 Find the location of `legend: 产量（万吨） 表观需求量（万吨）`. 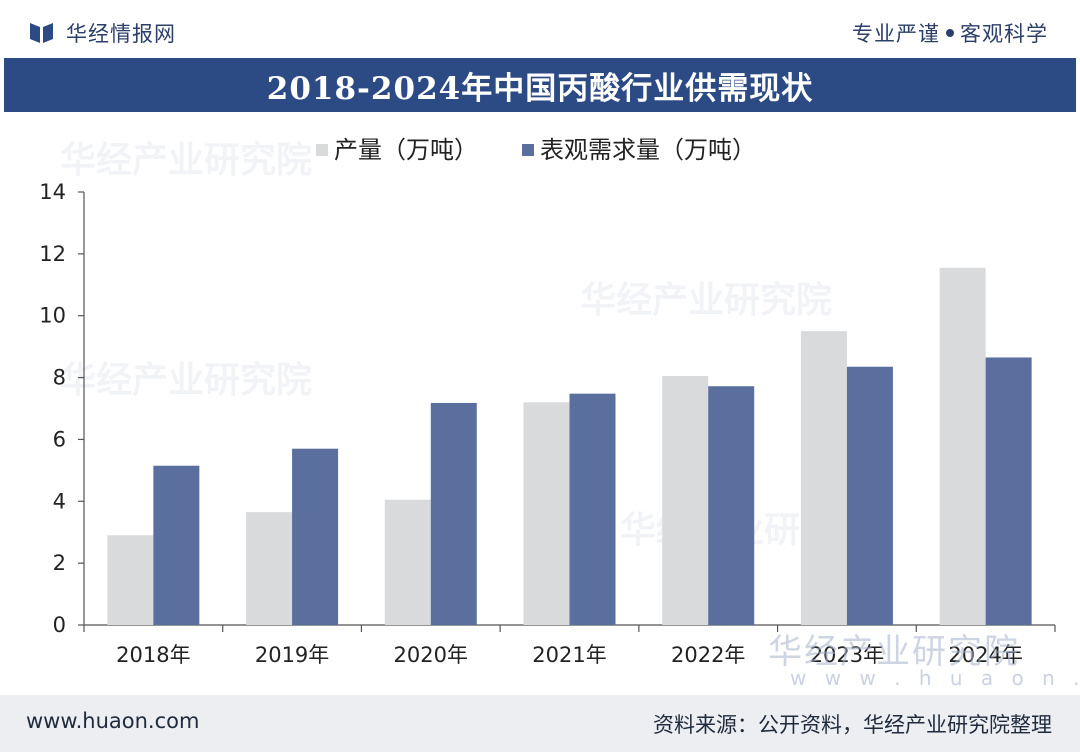

legend: 产量（万吨） 表观需求量（万吨） is located at coordinates (536, 150).